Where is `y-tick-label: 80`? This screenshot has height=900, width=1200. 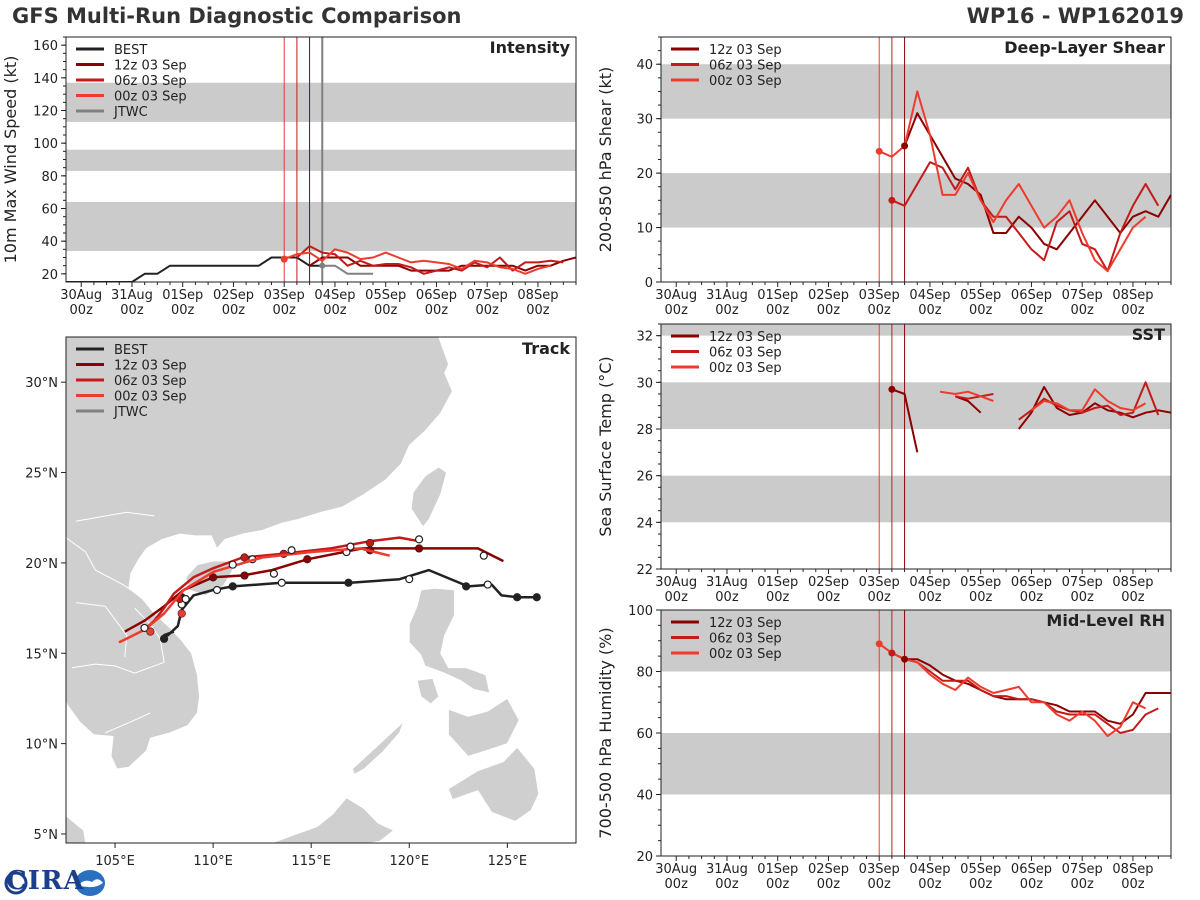
y-tick-label: 80 is located at coordinates (644, 673).